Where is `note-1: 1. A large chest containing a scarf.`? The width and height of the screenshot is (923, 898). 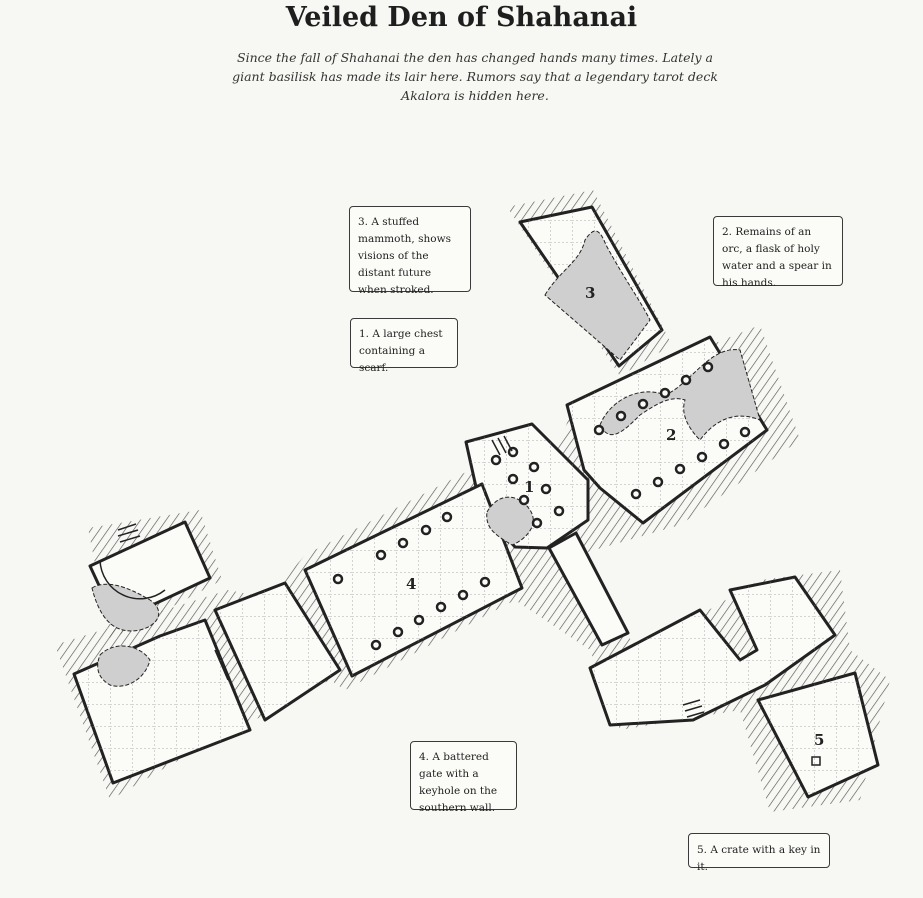 note-1: 1. A large chest containing a scarf. is located at coordinates (404, 346).